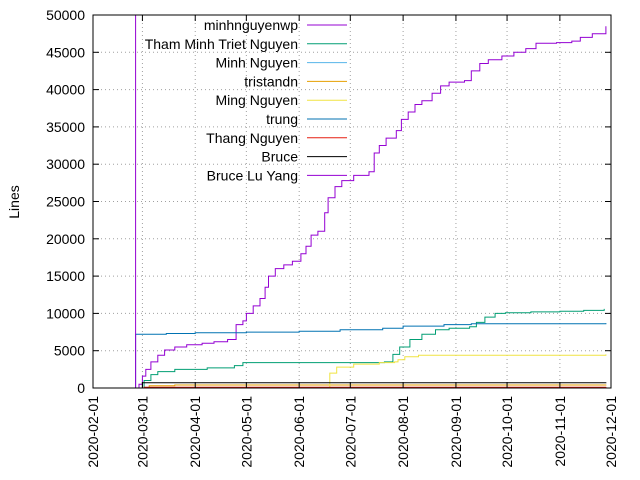  Describe the element at coordinates (257, 100) in the screenshot. I see `legend-label: Ming Nguyen` at that location.